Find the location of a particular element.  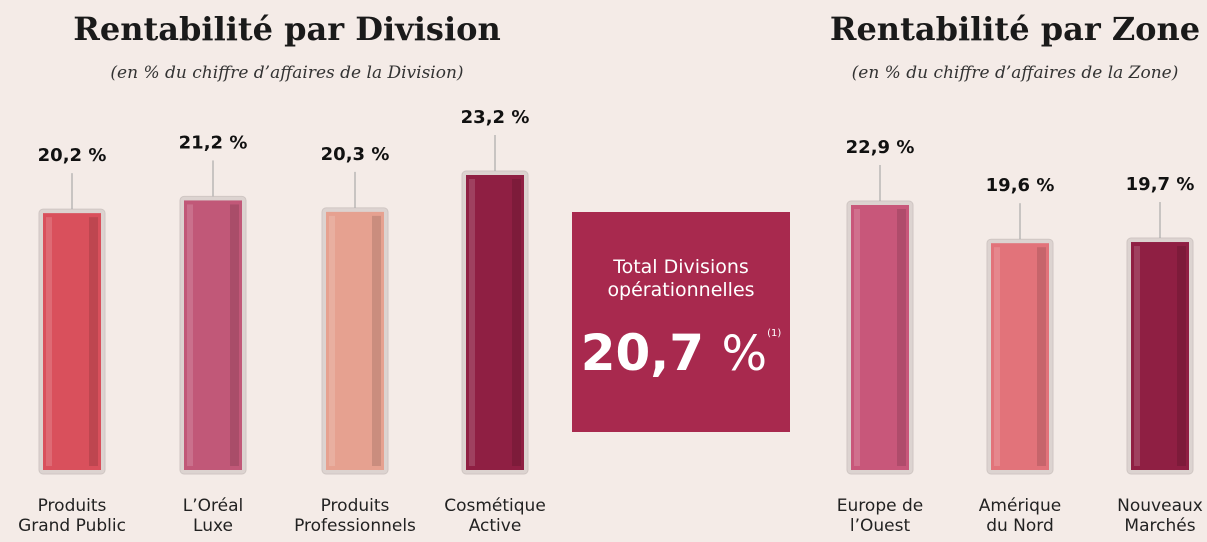

chart-title: Rentabilité par Zone is located at coordinates (1015, 29).